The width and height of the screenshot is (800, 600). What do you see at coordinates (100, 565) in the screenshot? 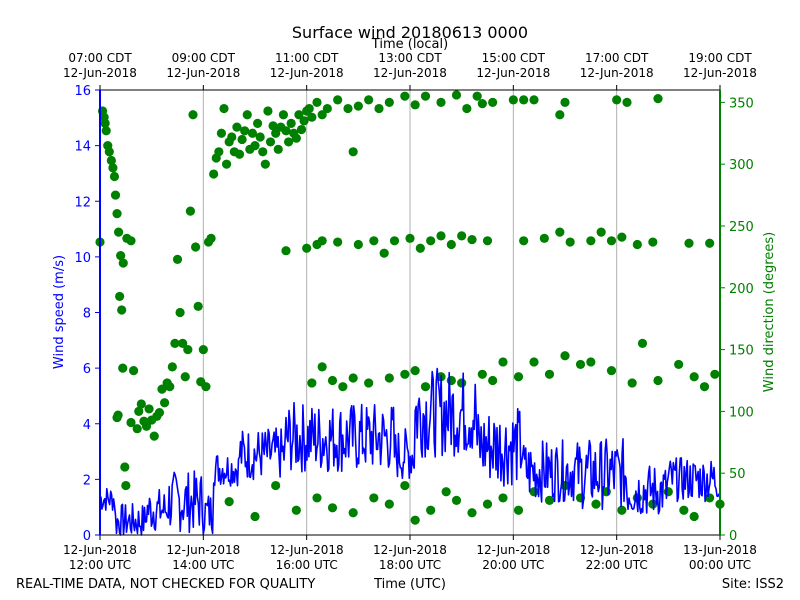
I see `bottom-tick-time: 12:00 UTC` at bounding box center [100, 565].